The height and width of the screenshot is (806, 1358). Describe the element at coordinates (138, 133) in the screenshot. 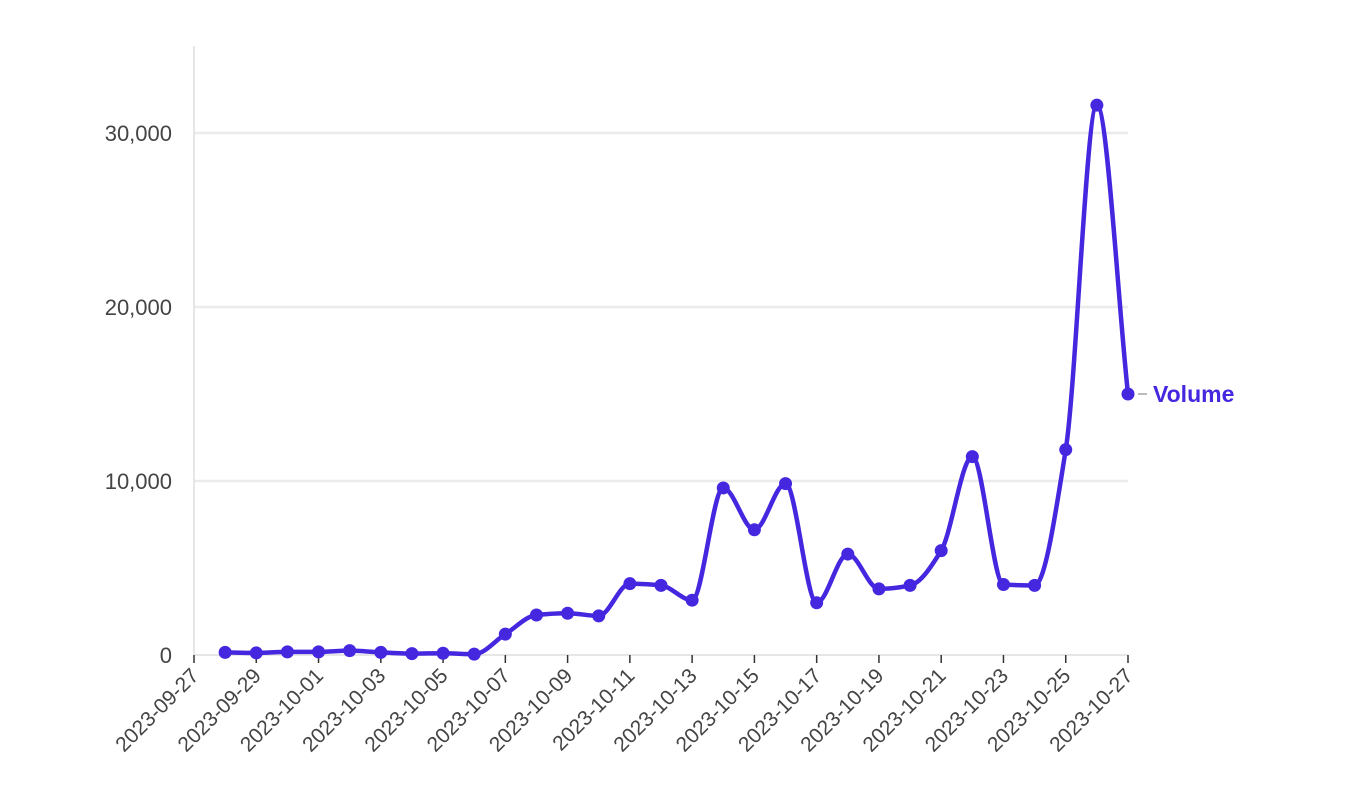

I see `y-tick-label: 30,000` at that location.